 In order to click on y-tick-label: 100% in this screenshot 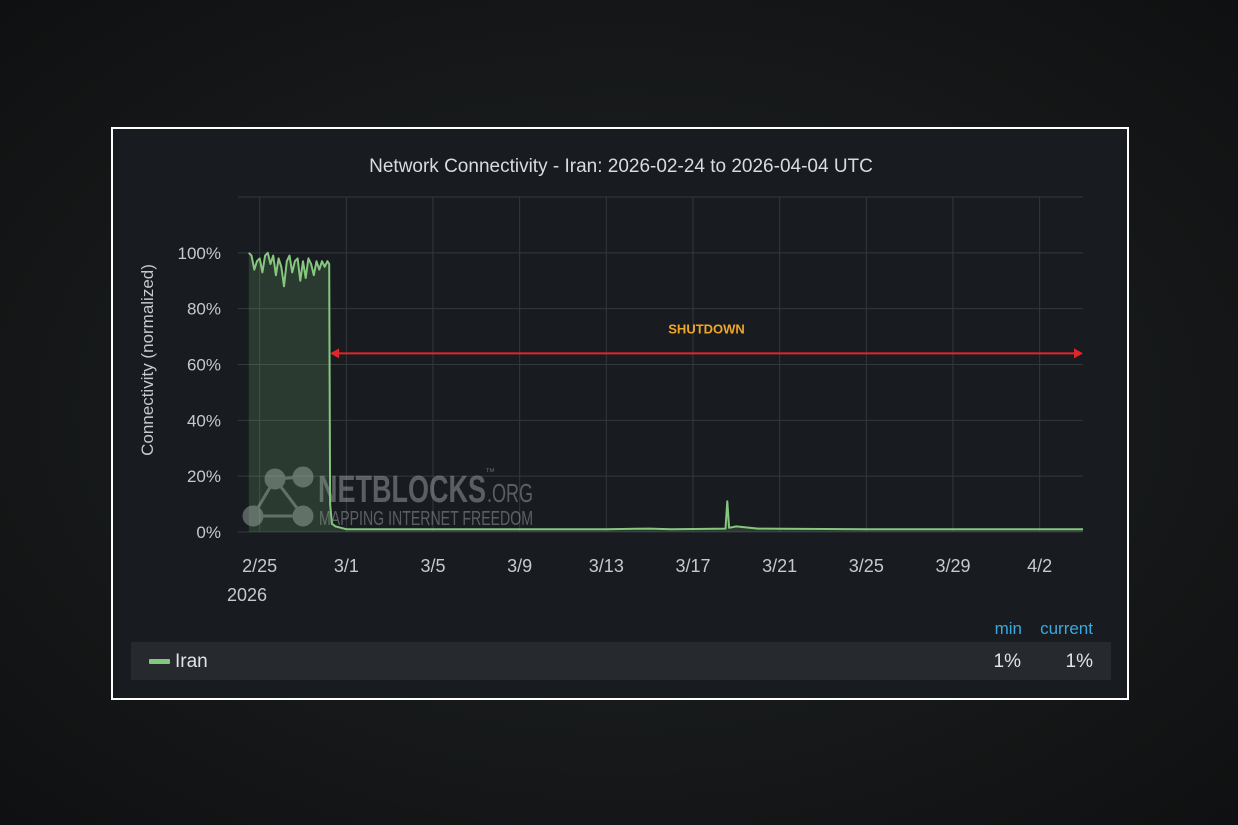, I will do `click(199, 253)`.